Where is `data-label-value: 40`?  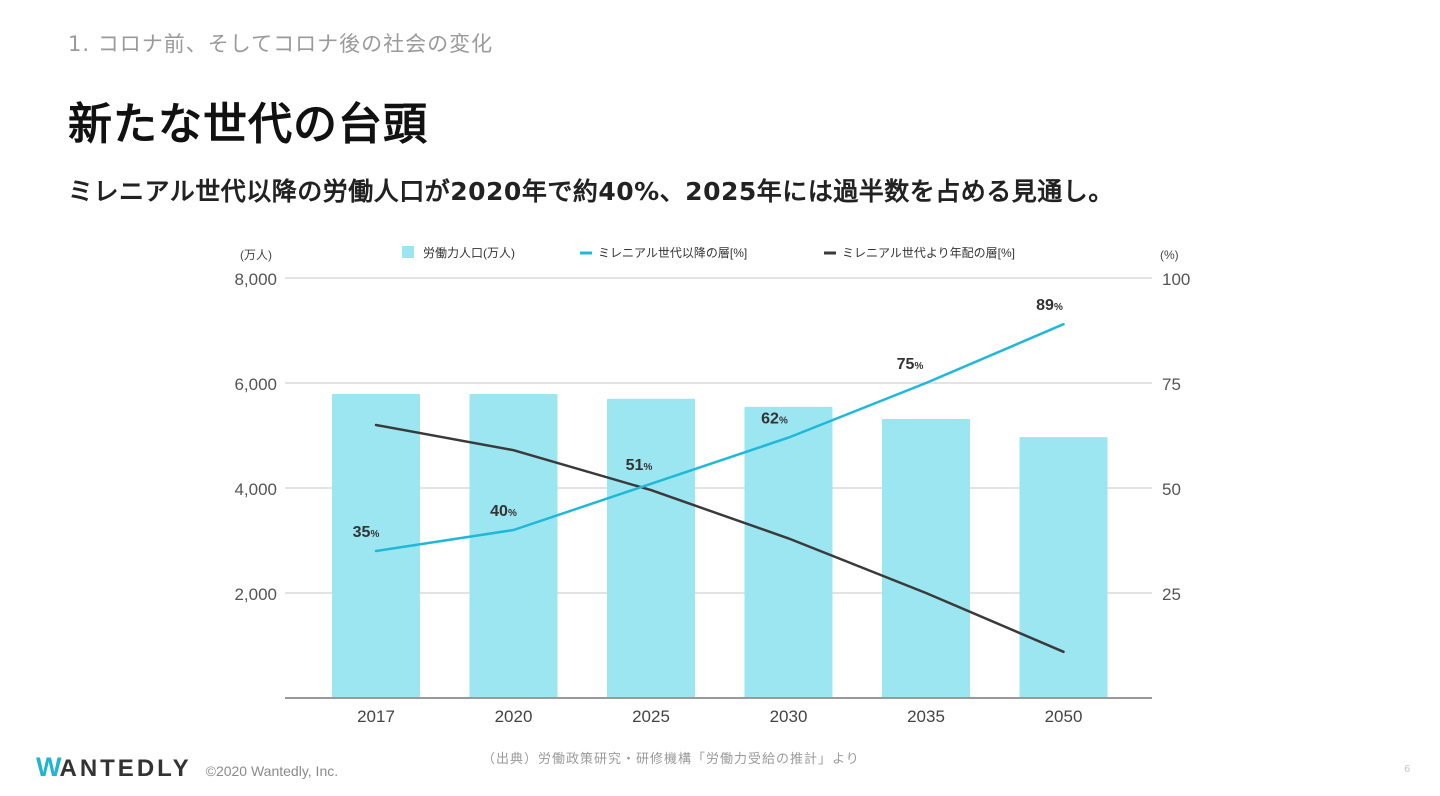
data-label-value: 40 is located at coordinates (499, 511).